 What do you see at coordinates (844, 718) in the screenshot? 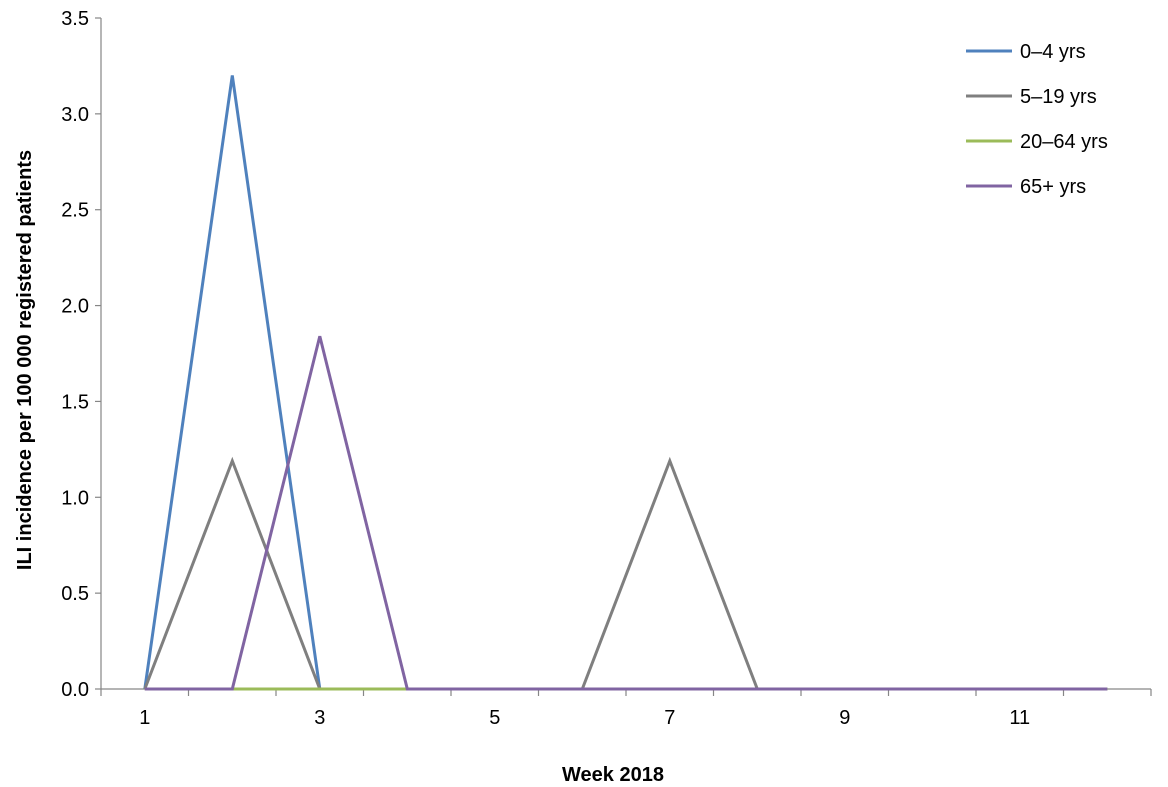
I see `x-tick-label: 9` at bounding box center [844, 718].